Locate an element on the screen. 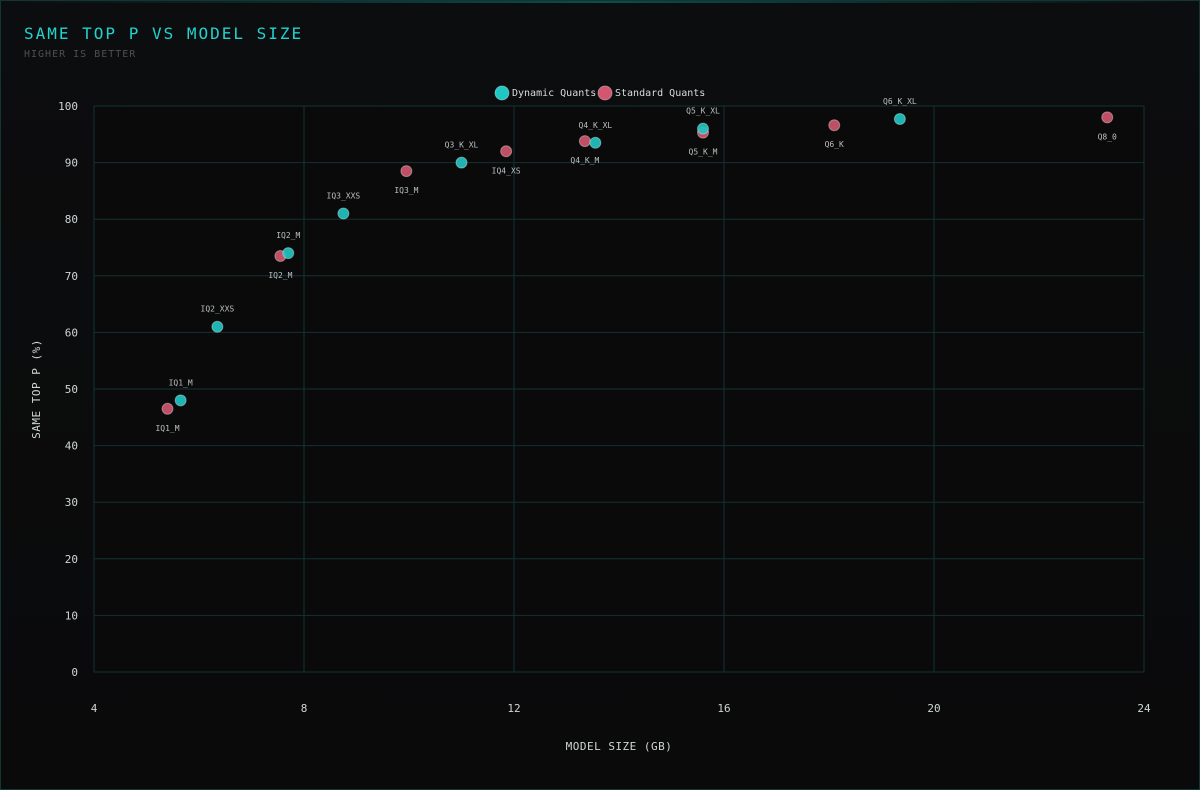  y-tick-label: 30 is located at coordinates (71, 502).